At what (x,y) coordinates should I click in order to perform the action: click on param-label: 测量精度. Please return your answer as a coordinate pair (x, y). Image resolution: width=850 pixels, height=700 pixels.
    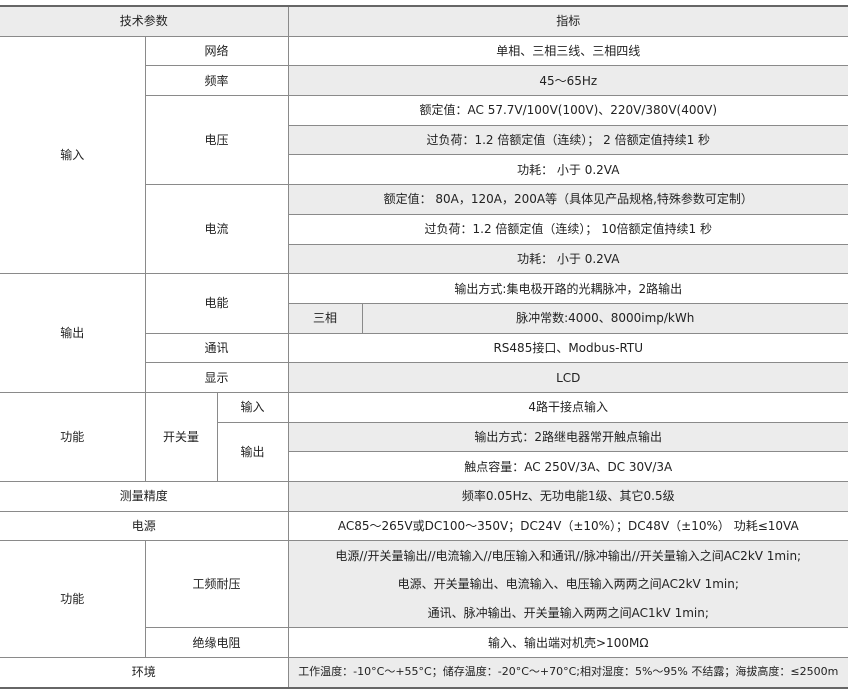
    Looking at the image, I should click on (144, 496).